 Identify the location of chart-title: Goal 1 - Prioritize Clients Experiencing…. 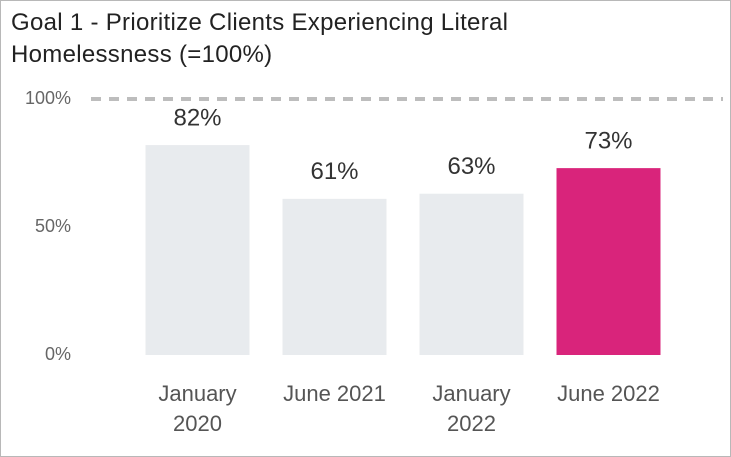
(260, 38).